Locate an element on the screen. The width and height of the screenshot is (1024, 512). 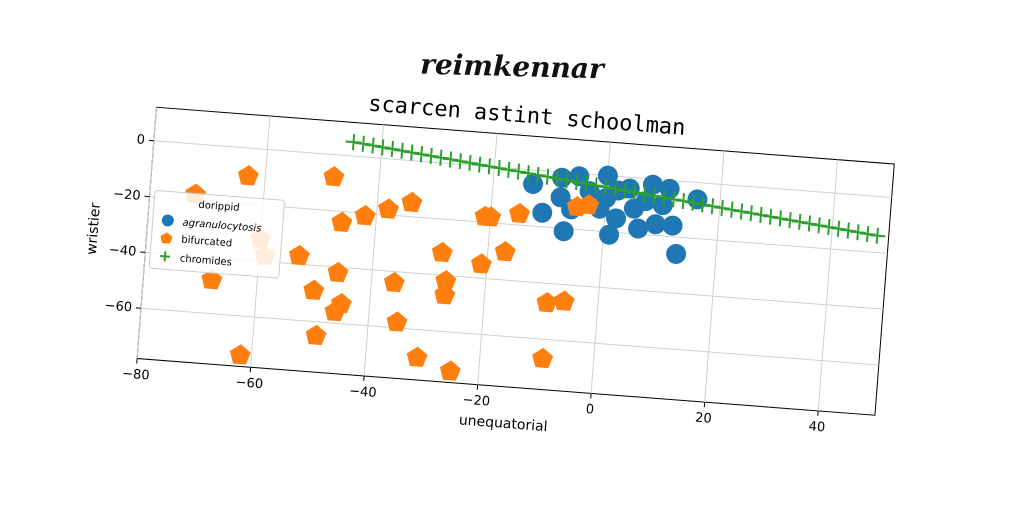
y-tick-label: 0 is located at coordinates (140, 140).